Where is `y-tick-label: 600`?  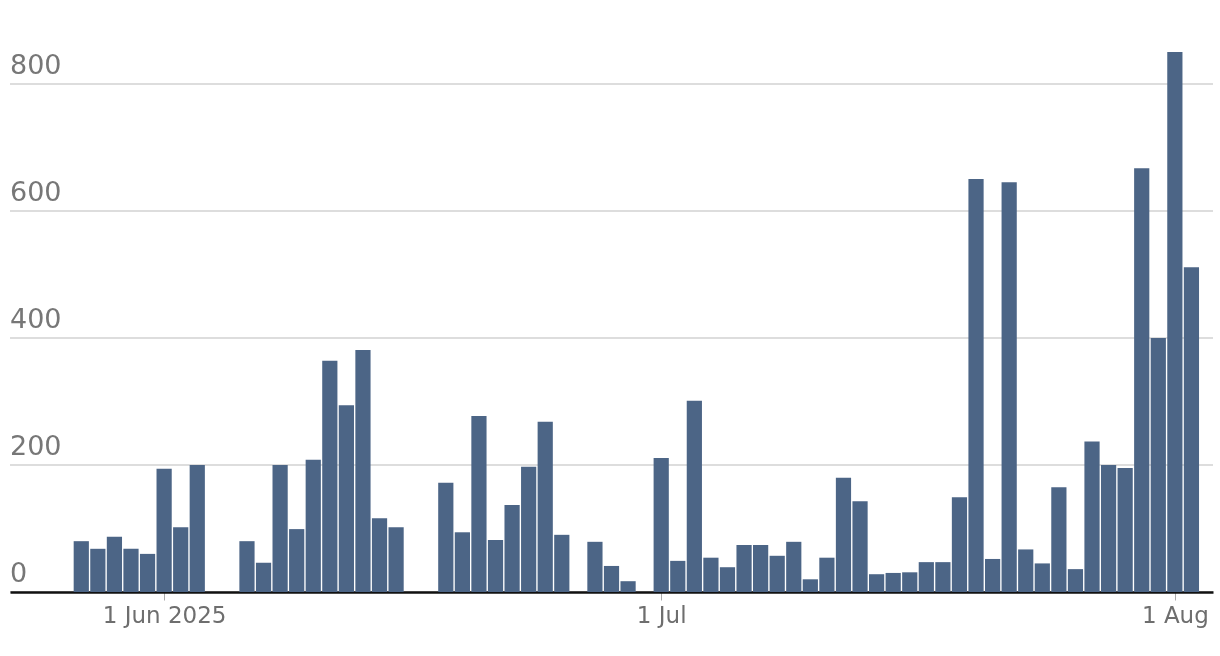 y-tick-label: 600 is located at coordinates (36, 191).